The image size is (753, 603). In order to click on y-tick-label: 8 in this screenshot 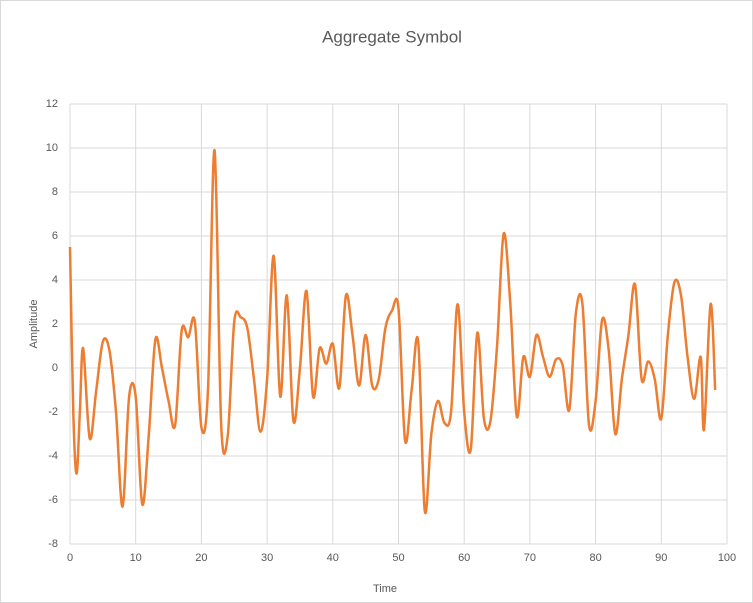, I will do `click(55, 192)`.